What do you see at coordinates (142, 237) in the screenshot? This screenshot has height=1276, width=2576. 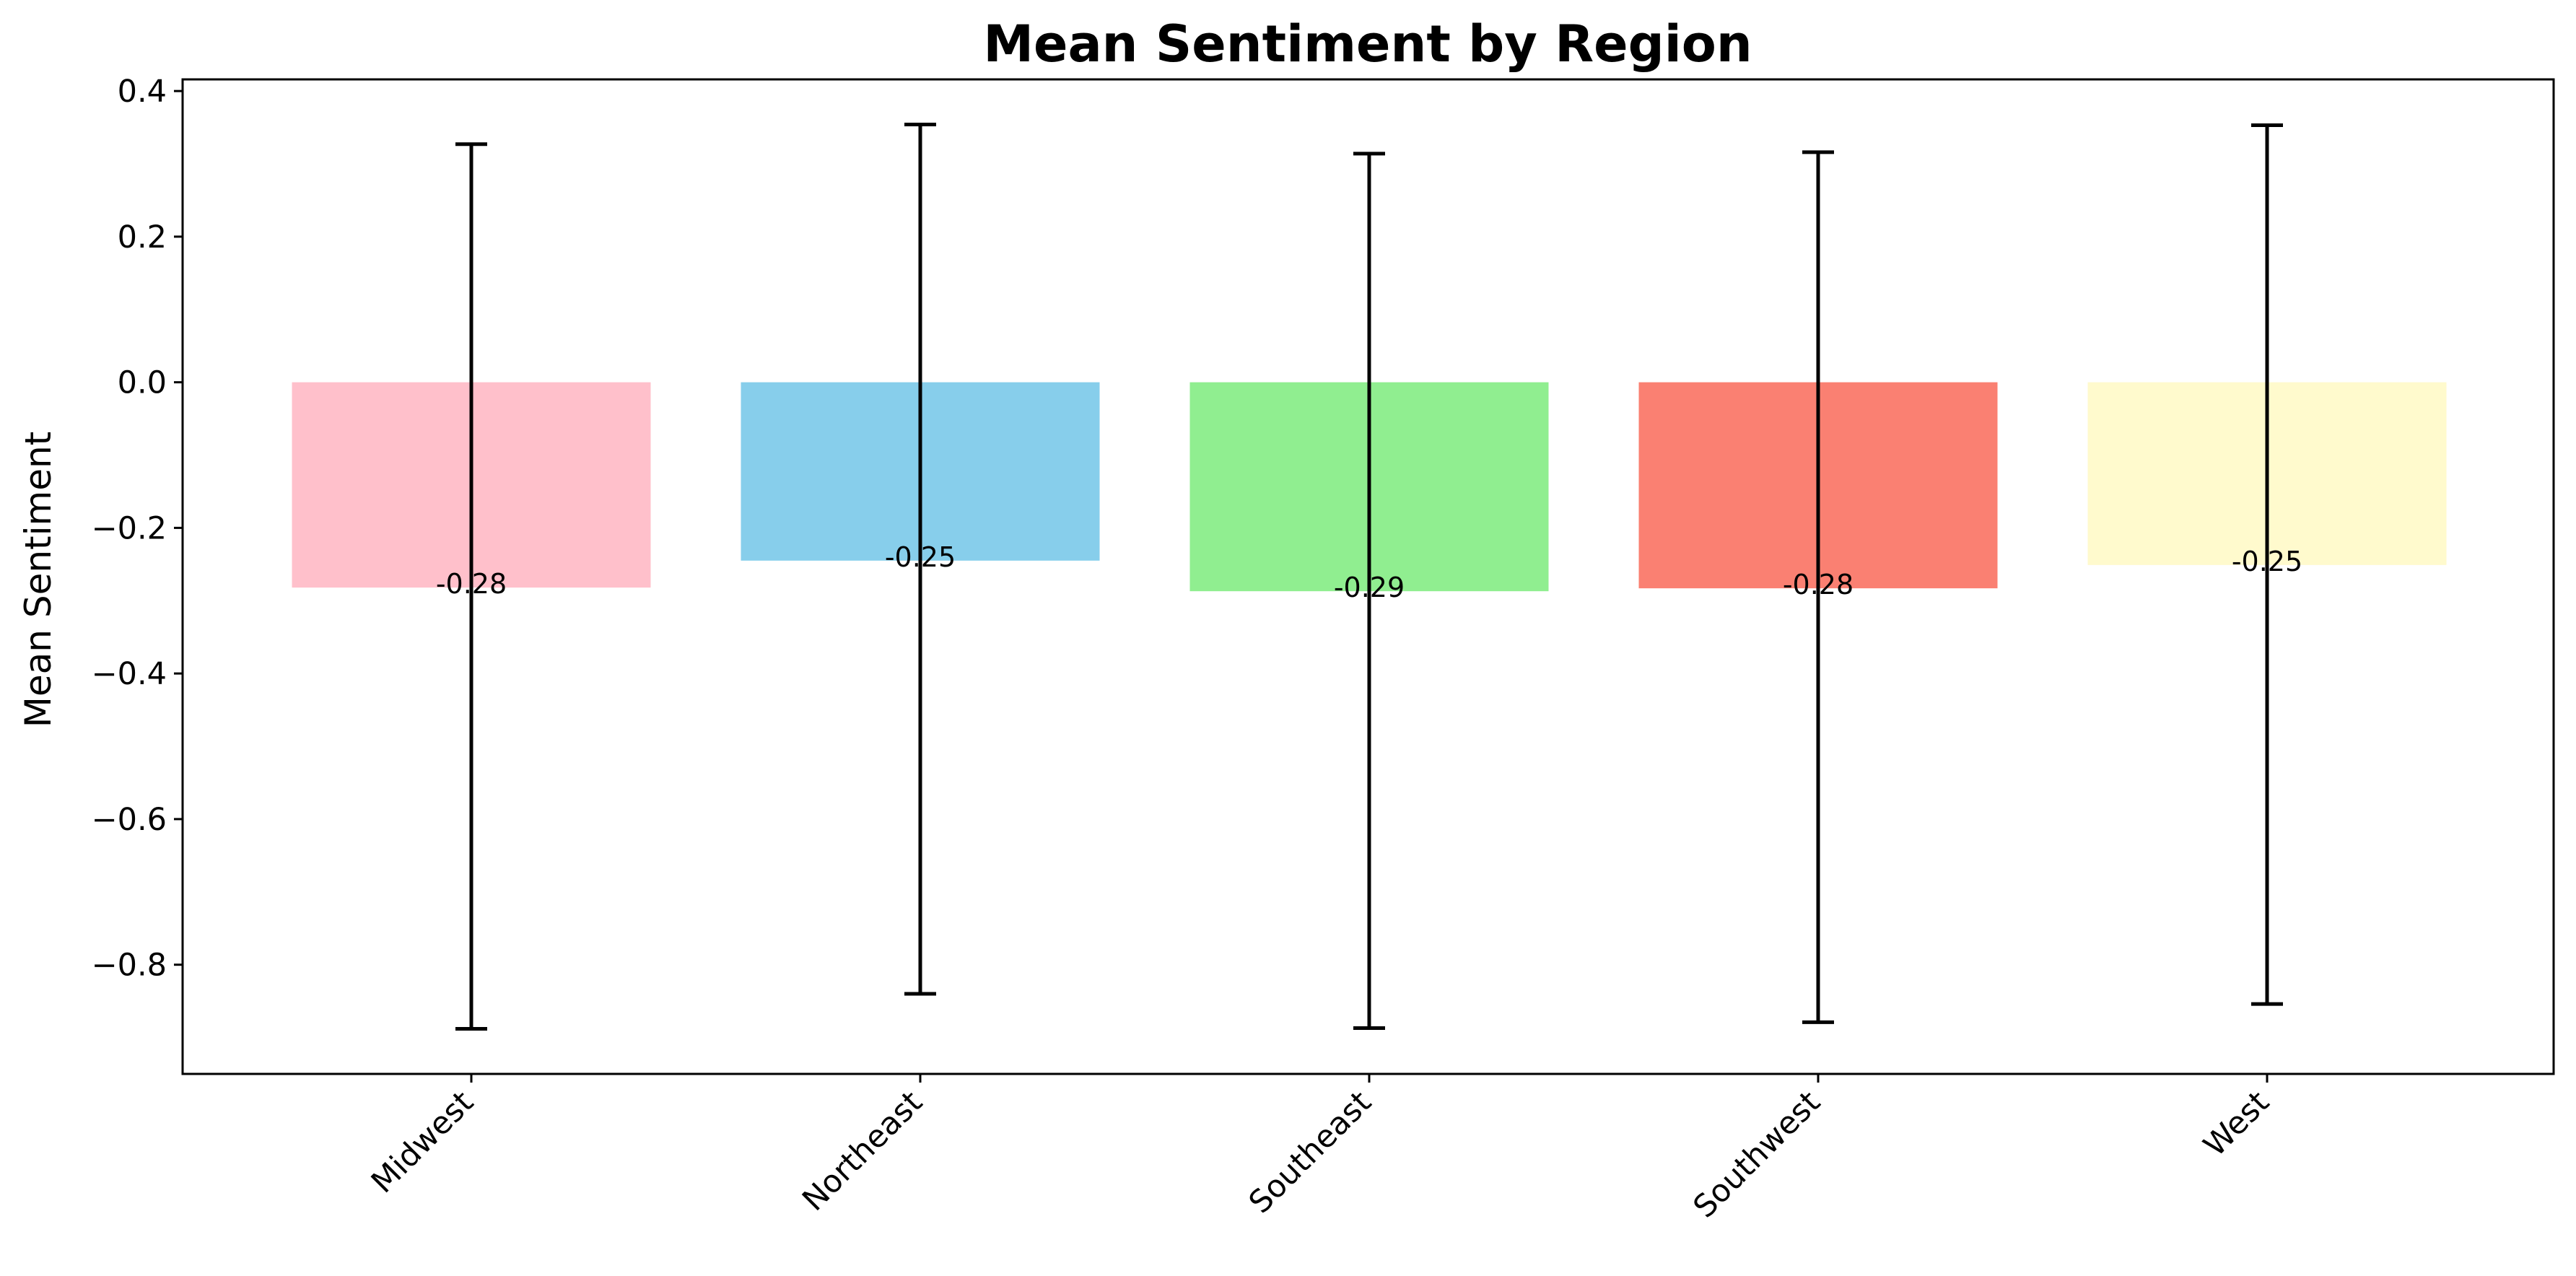 I see `y-tick-label: 0.2` at bounding box center [142, 237].